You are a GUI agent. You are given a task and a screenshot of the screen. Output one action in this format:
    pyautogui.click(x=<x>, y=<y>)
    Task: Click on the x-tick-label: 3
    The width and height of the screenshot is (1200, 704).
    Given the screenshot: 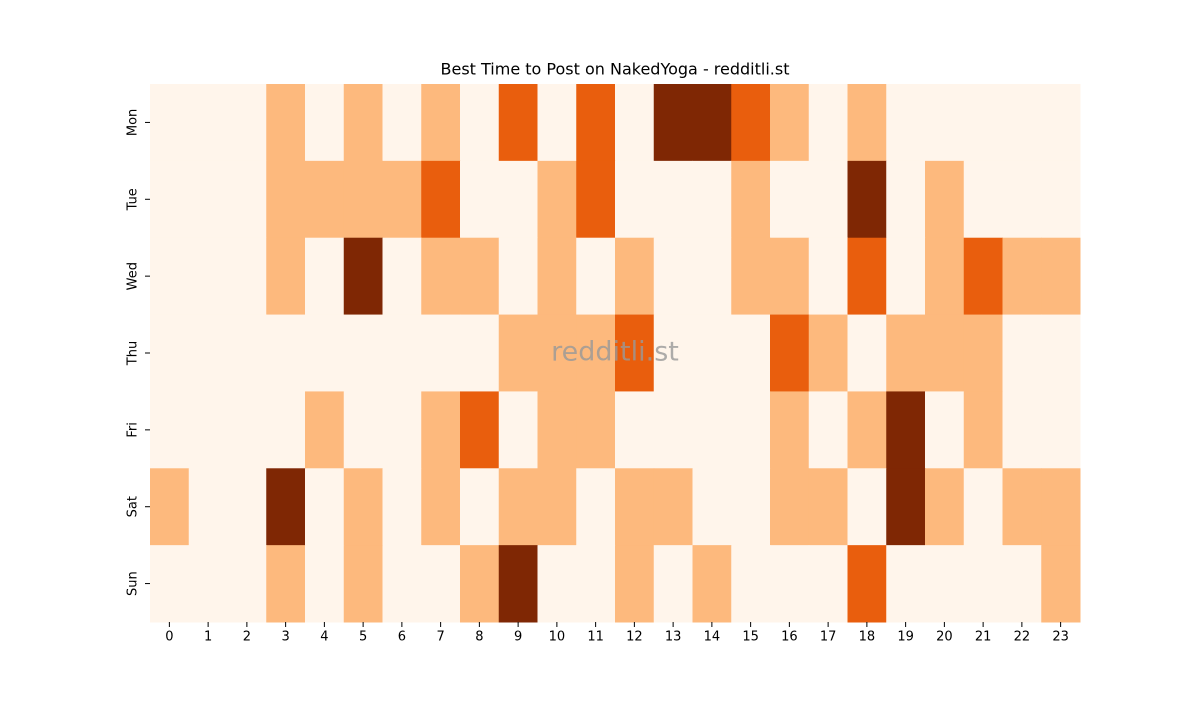 What is the action you would take?
    pyautogui.click(x=285, y=637)
    